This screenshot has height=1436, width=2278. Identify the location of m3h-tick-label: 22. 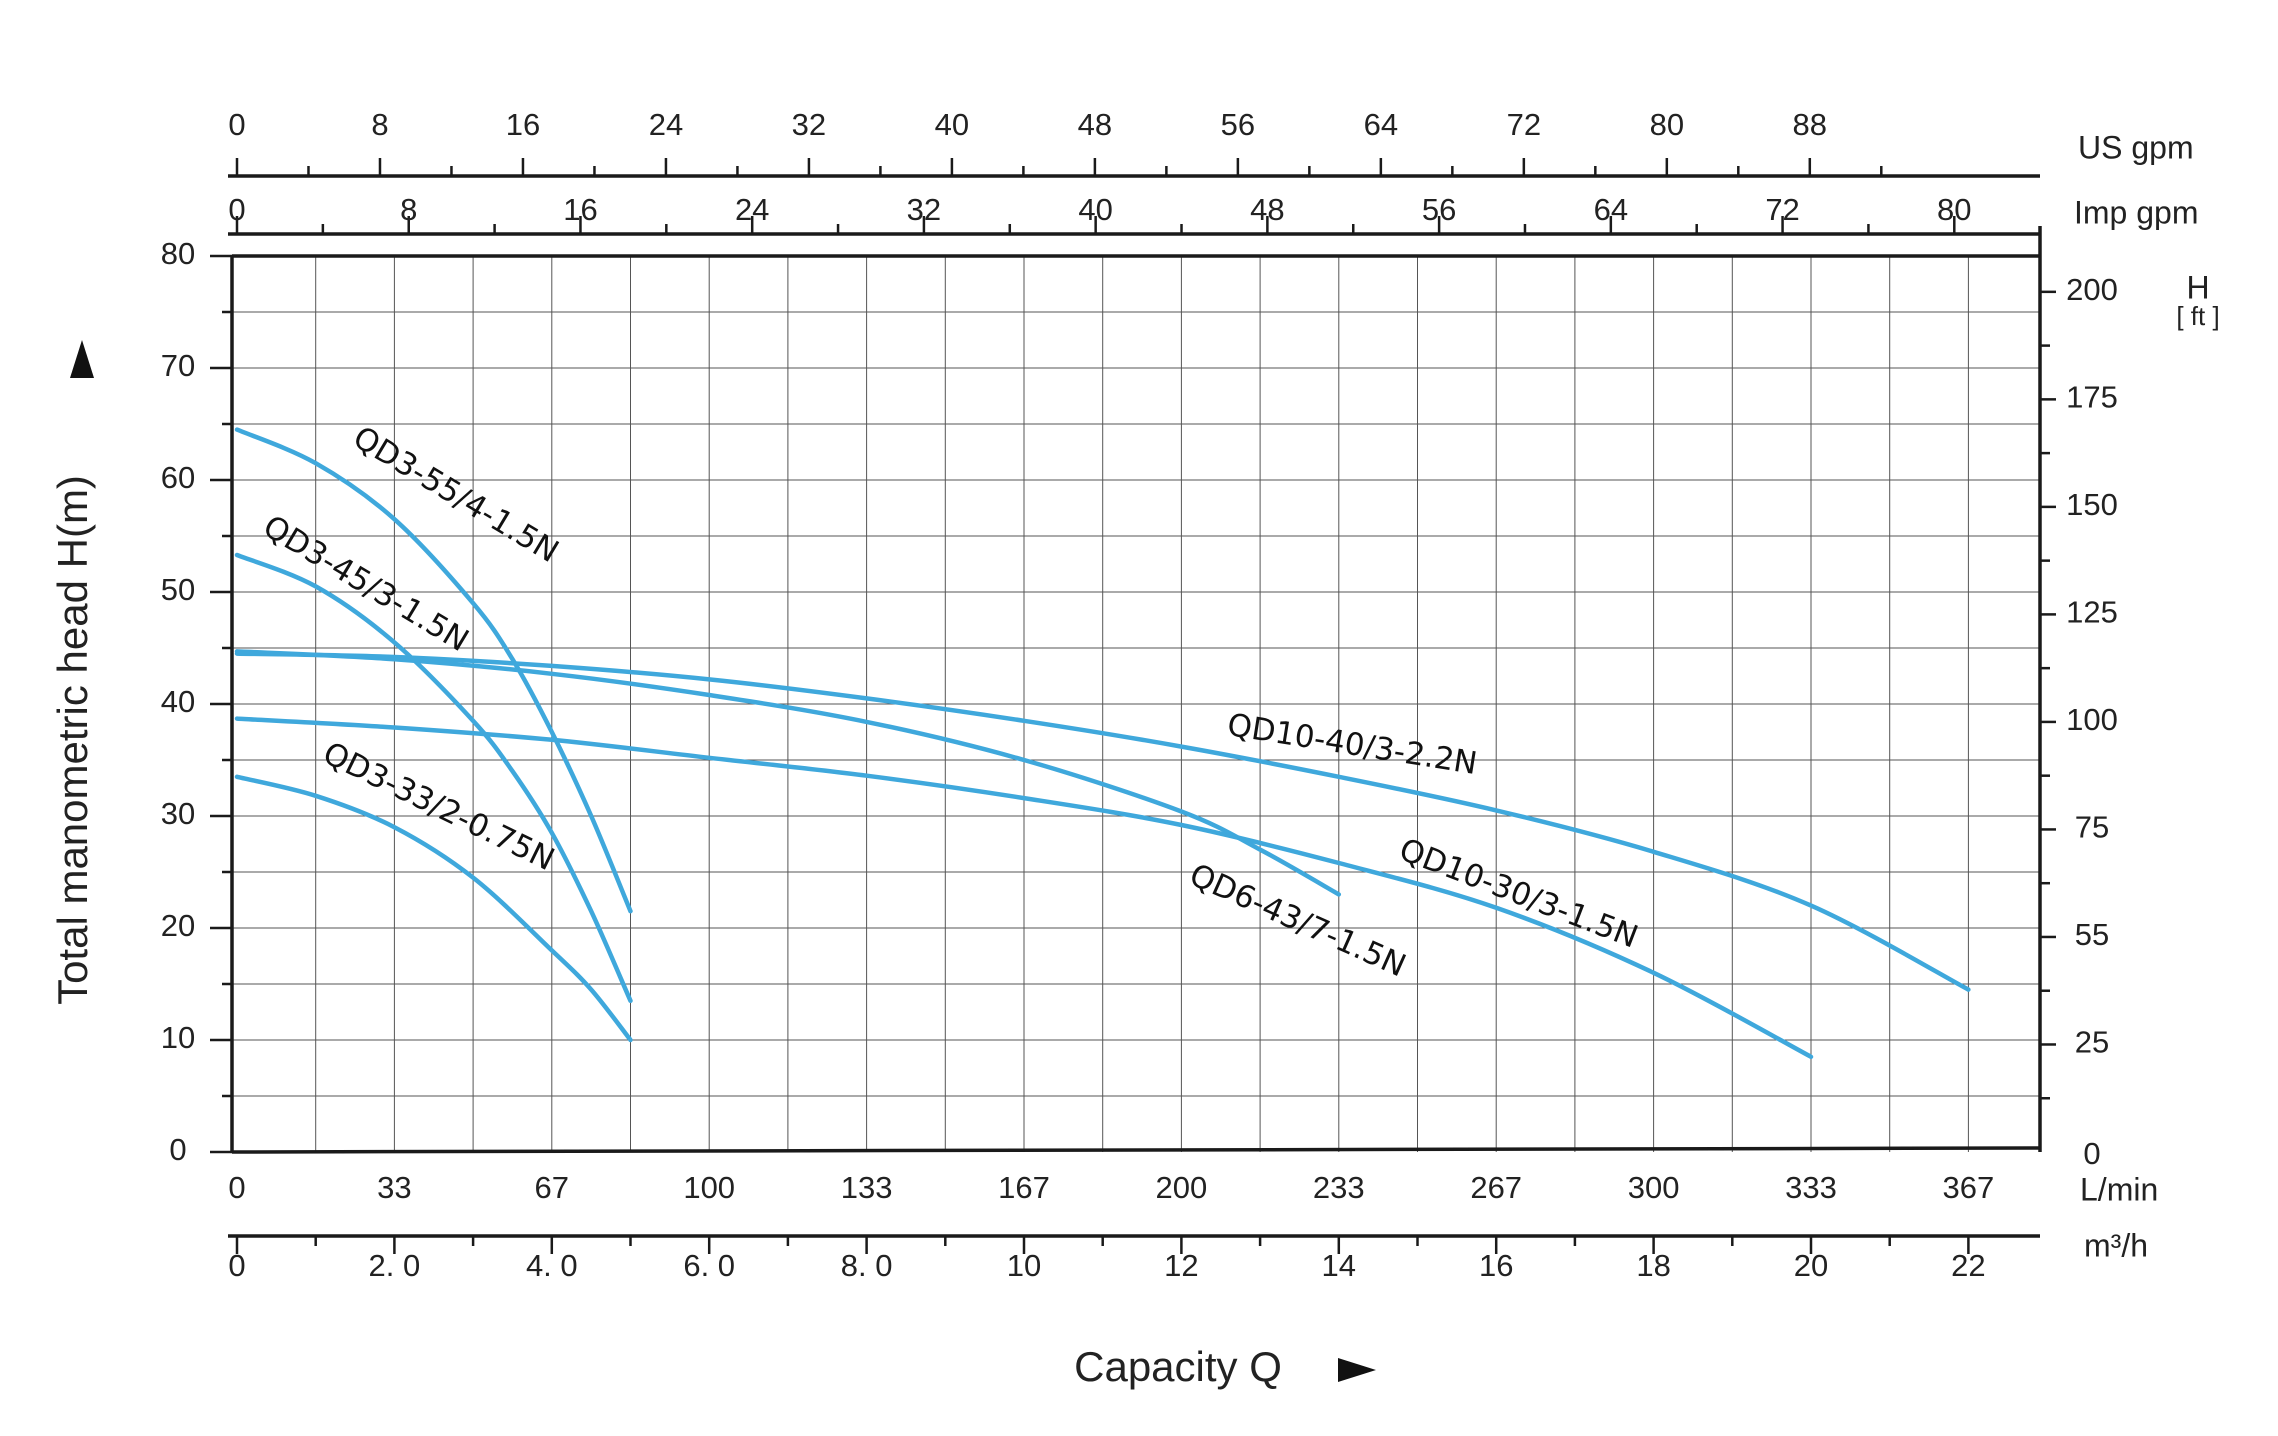
(1968, 1265).